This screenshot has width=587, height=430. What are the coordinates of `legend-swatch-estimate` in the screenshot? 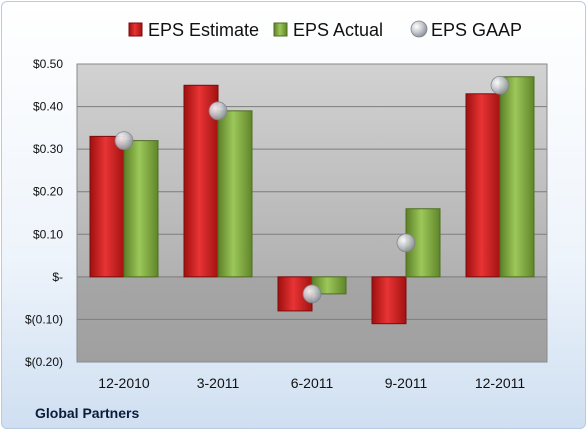 It's located at (135, 29).